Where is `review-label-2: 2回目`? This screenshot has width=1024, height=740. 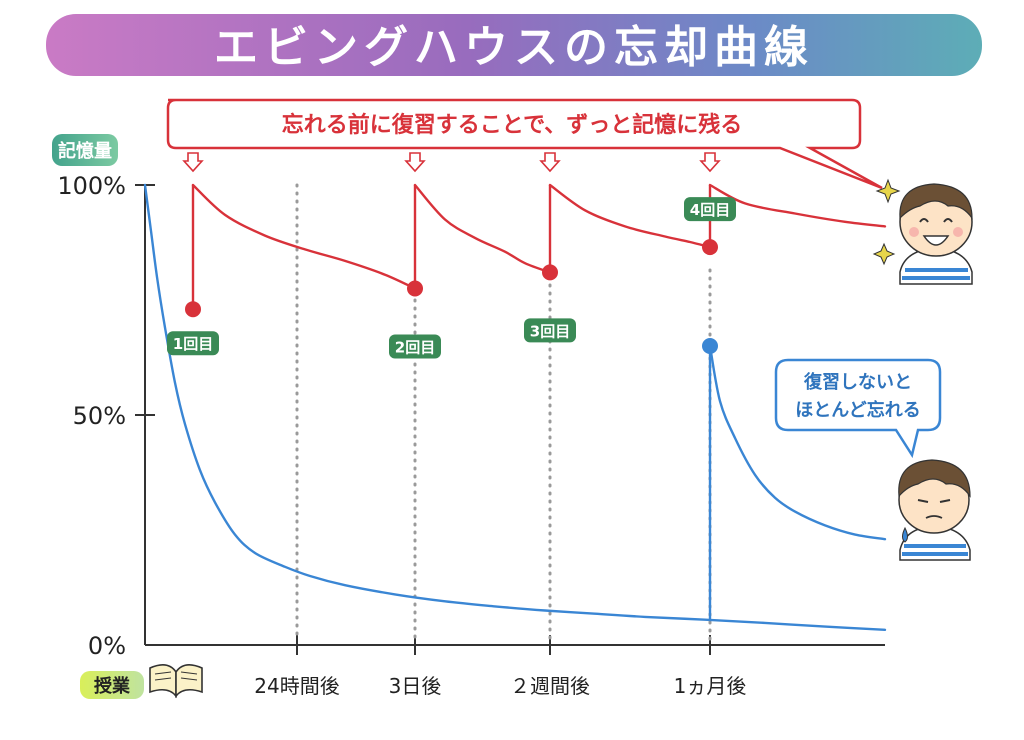
review-label-2: 2回目 is located at coordinates (415, 348).